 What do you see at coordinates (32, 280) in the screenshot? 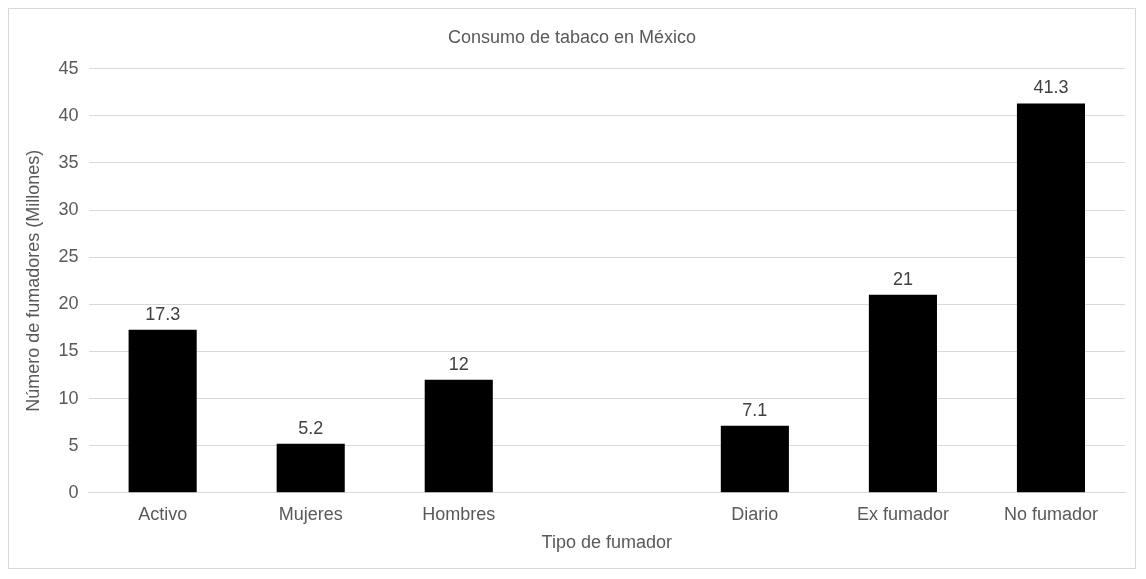
I see `y-axis-title: Número de fumadores (Millones)` at bounding box center [32, 280].